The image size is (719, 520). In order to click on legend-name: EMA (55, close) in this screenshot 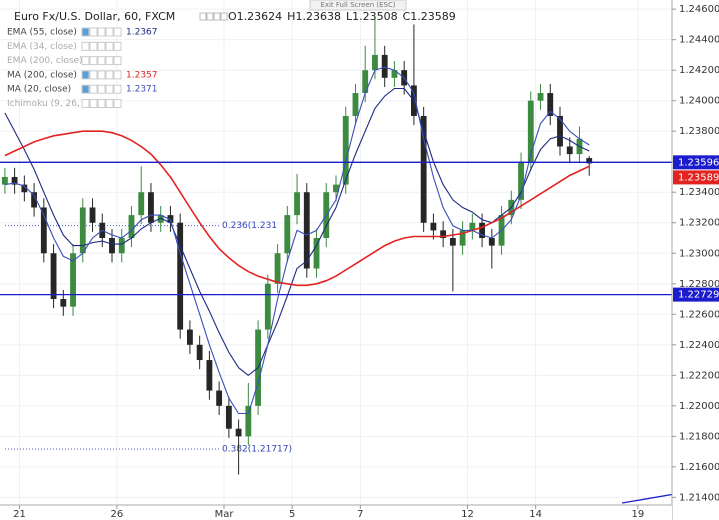, I will do `click(42, 33)`.